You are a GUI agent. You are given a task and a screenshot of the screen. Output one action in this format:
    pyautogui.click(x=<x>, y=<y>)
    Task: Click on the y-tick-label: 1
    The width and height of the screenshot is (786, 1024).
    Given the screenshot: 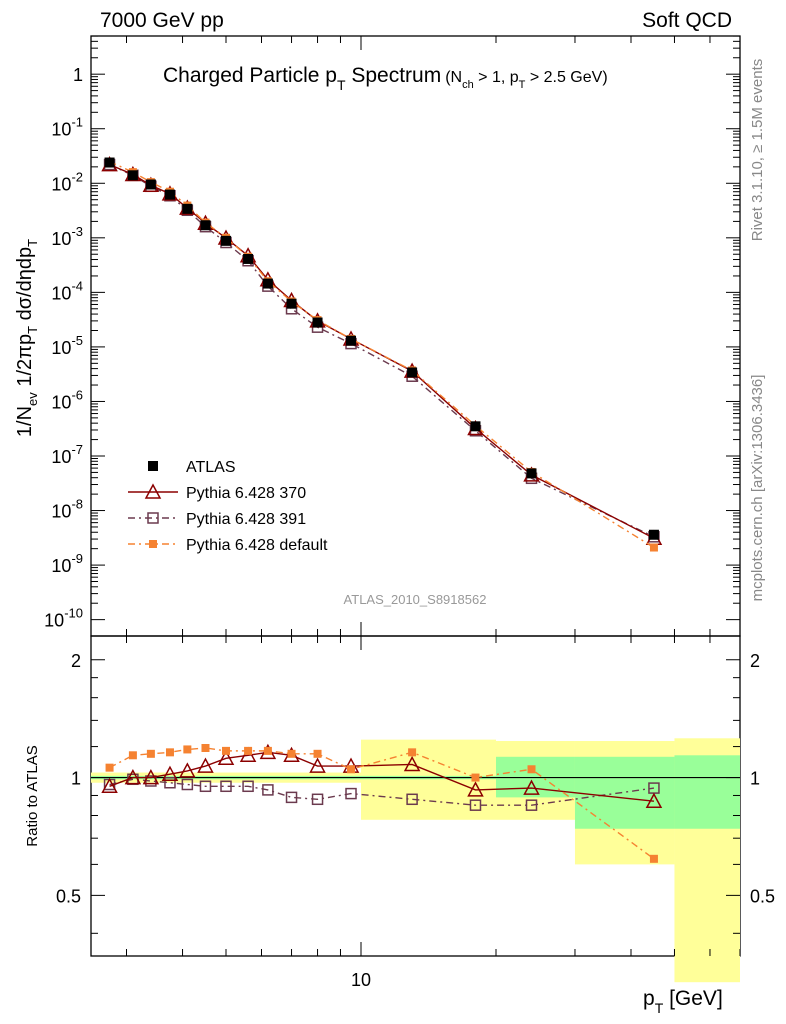 What is the action you would take?
    pyautogui.click(x=78, y=75)
    